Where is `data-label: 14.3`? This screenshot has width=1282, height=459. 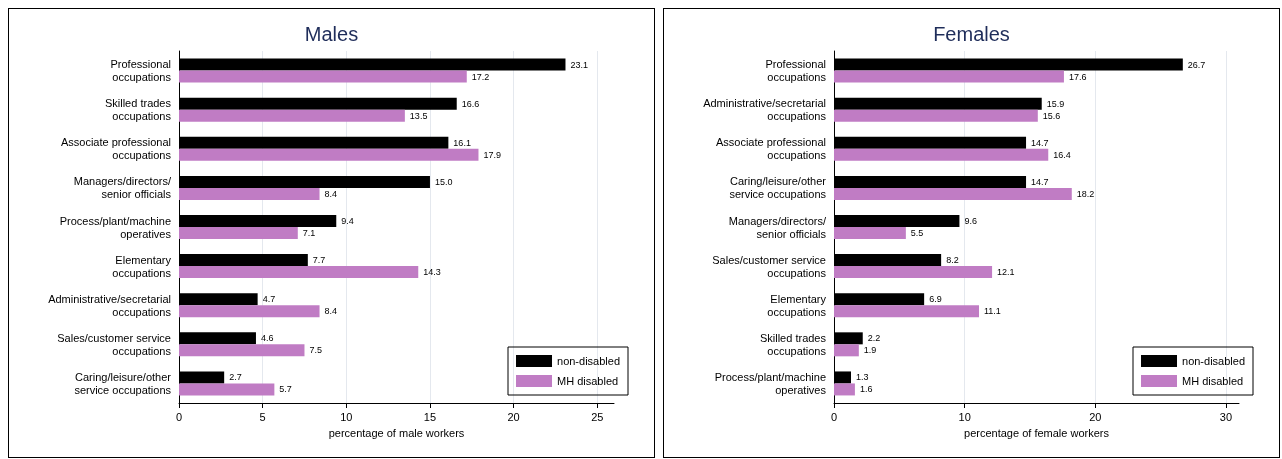 data-label: 14.3 is located at coordinates (432, 272).